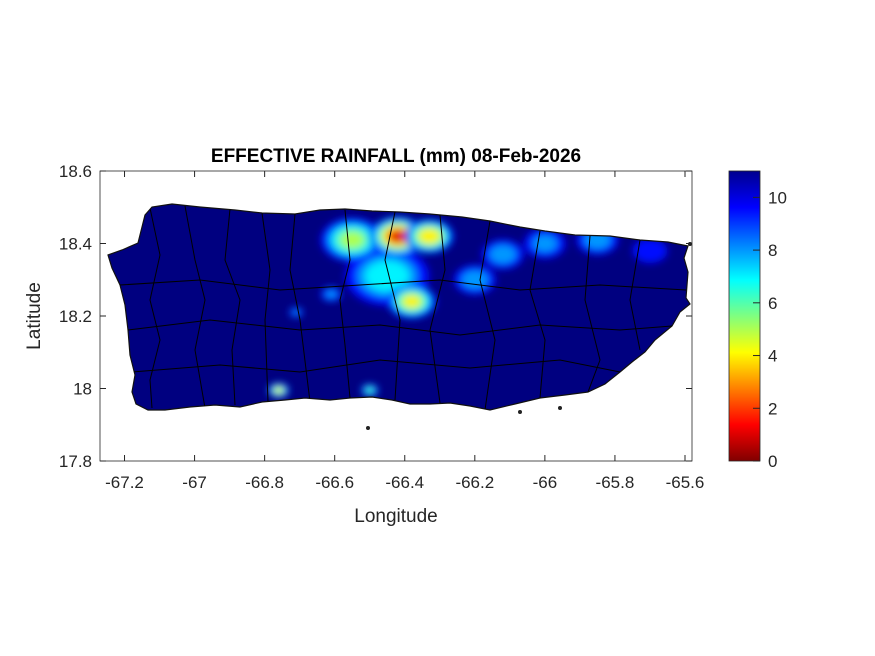 This screenshot has width=875, height=656. I want to click on colorbar-tick-label: 4, so click(772, 356).